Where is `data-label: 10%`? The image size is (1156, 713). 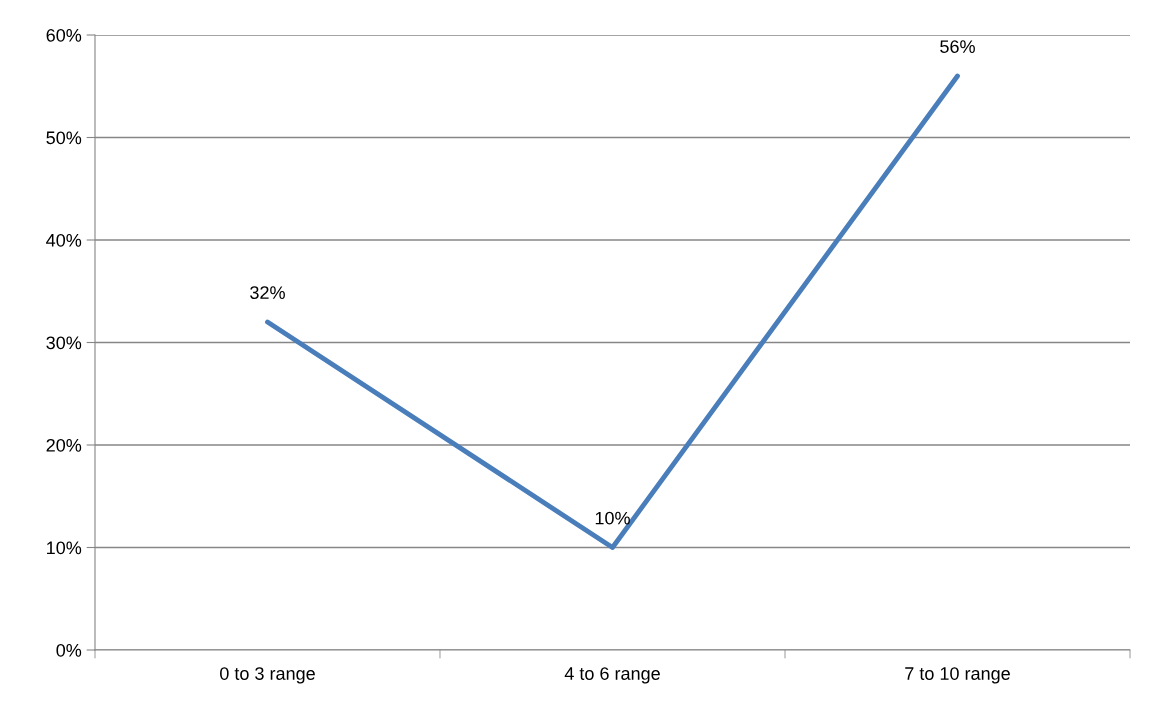 data-label: 10% is located at coordinates (612, 518).